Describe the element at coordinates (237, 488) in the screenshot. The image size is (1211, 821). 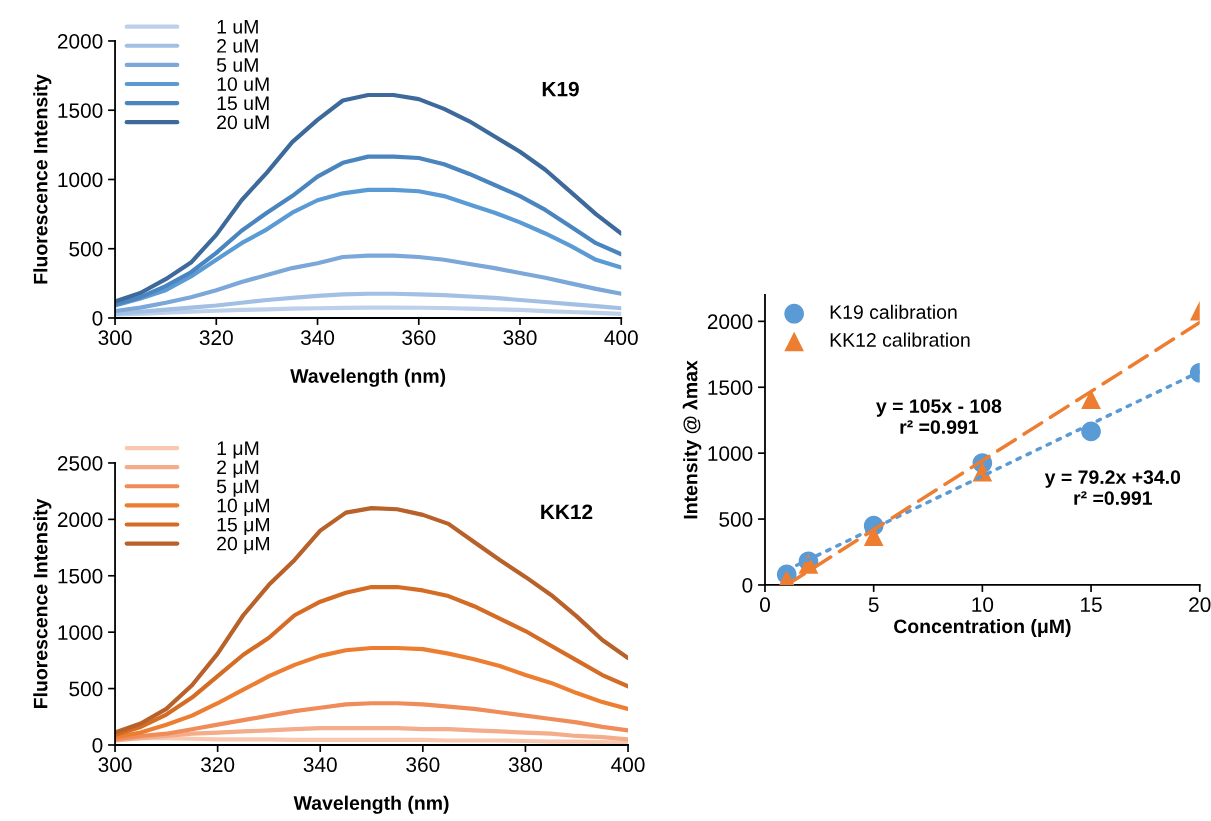
I see `legend-label: 5 μM` at that location.